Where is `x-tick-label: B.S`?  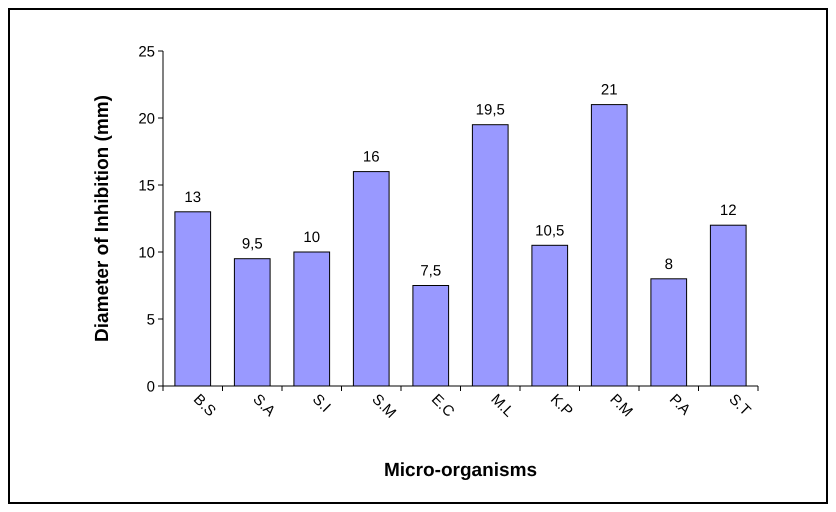
x-tick-label: B.S is located at coordinates (205, 405).